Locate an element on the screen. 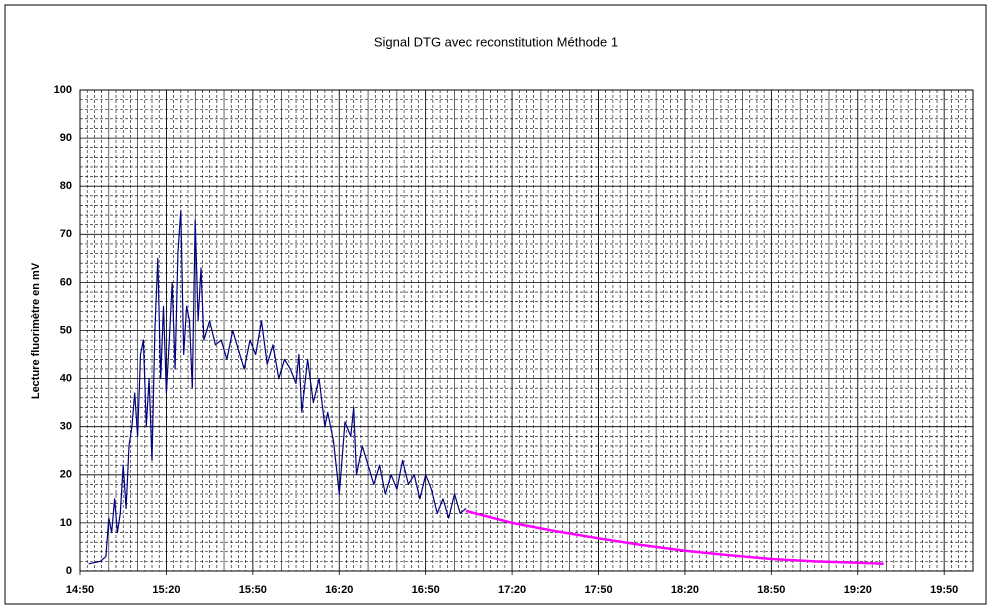 This screenshot has width=992, height=610. y-tick-label: 70 is located at coordinates (66, 234).